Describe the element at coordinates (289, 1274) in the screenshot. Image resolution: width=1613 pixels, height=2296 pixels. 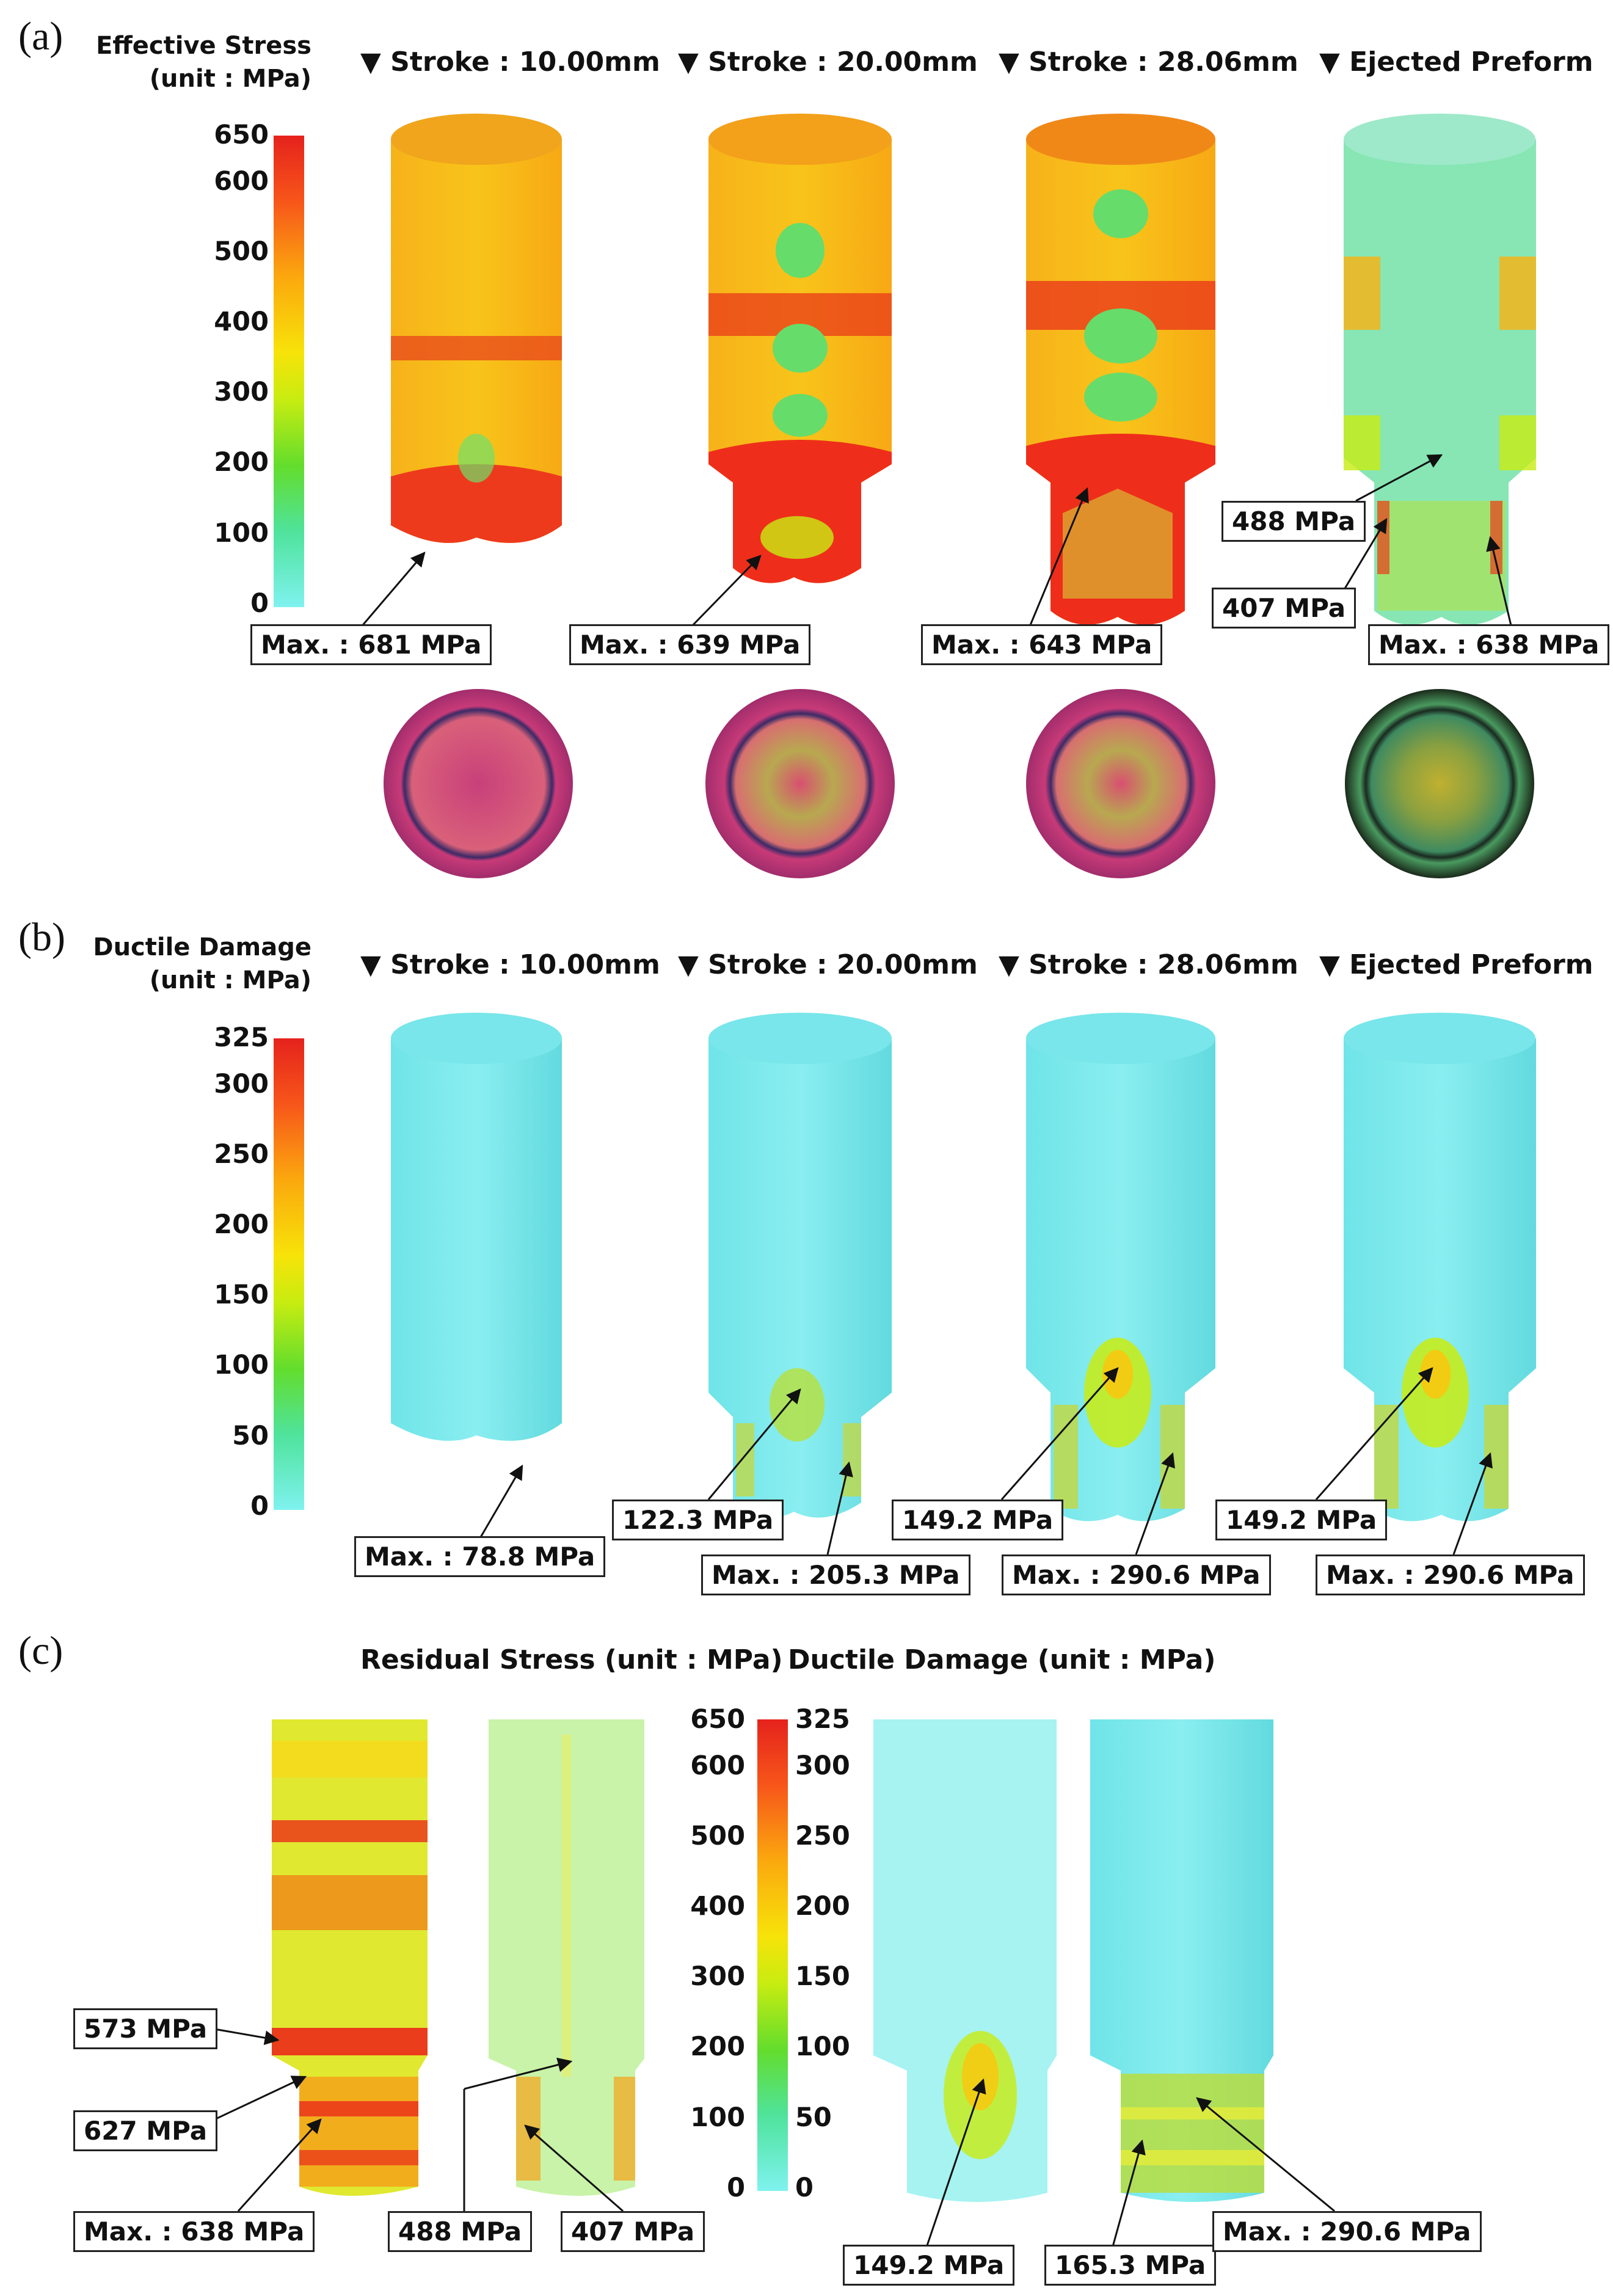
I see `colorbar-b` at that location.